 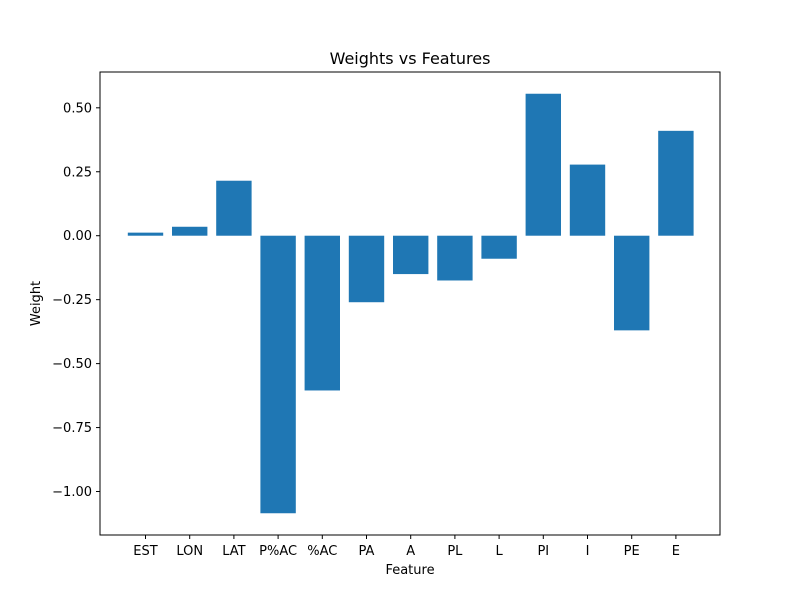 What do you see at coordinates (543, 164) in the screenshot?
I see `bar-pi` at bounding box center [543, 164].